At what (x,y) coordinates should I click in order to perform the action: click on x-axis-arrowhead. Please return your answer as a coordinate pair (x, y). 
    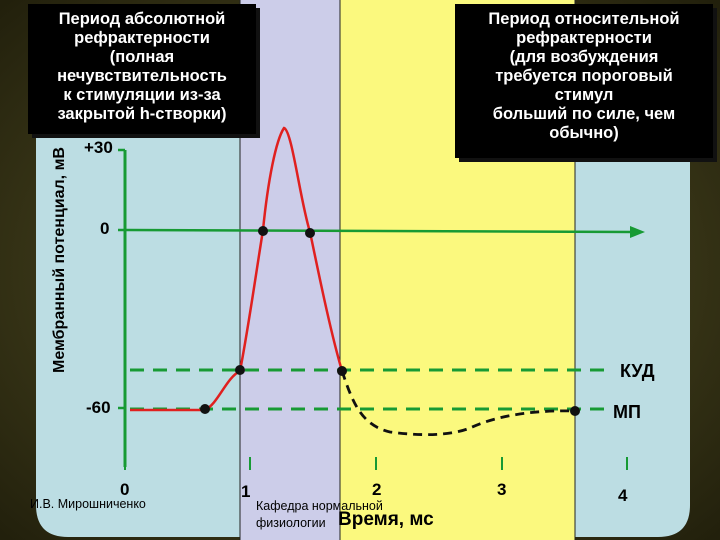
    Looking at the image, I should click on (637, 232).